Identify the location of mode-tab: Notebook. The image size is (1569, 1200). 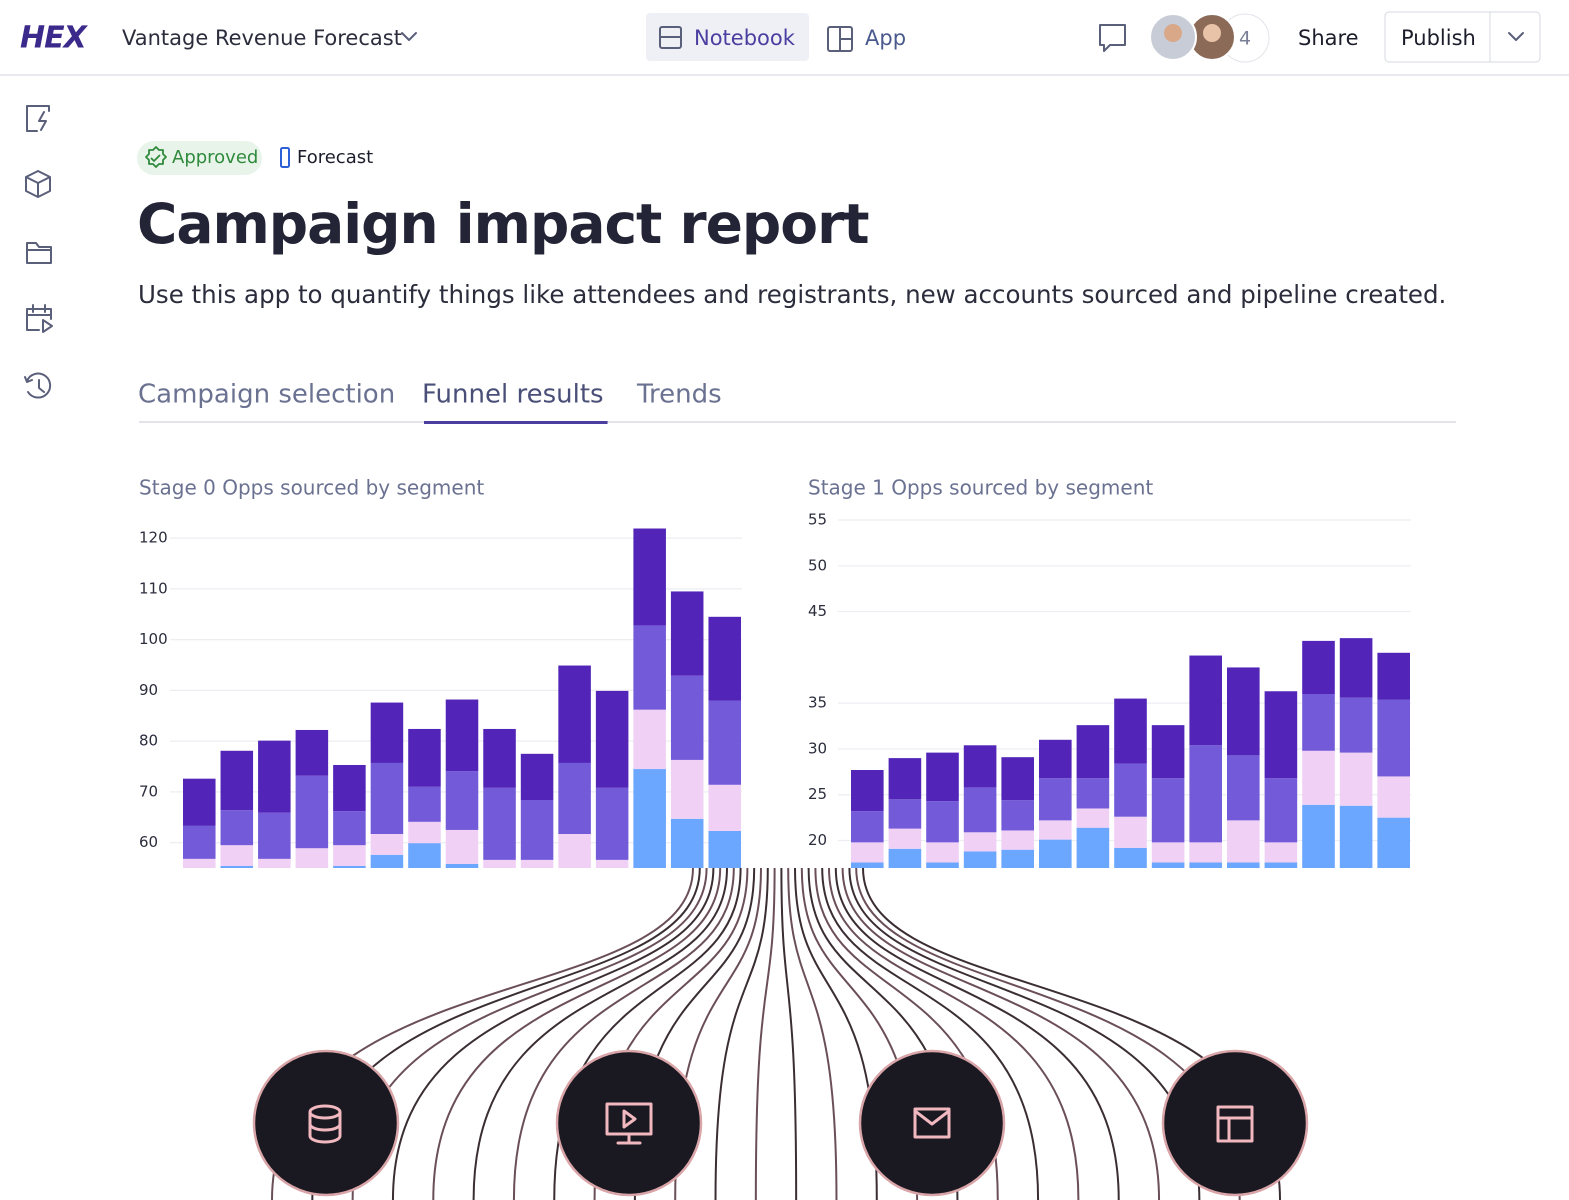
(745, 38).